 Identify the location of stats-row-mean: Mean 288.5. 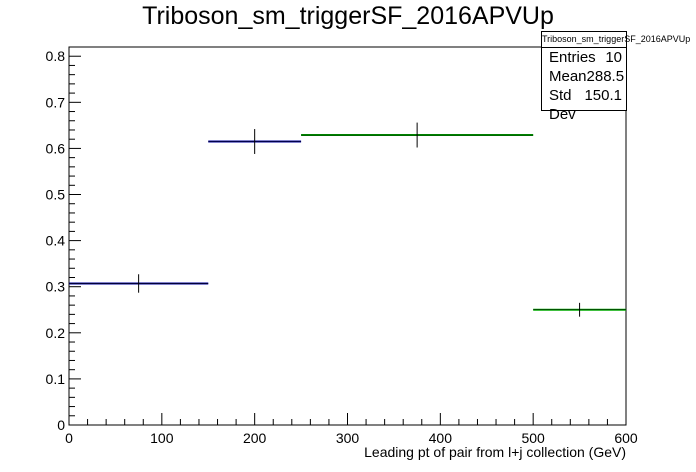
(584, 76).